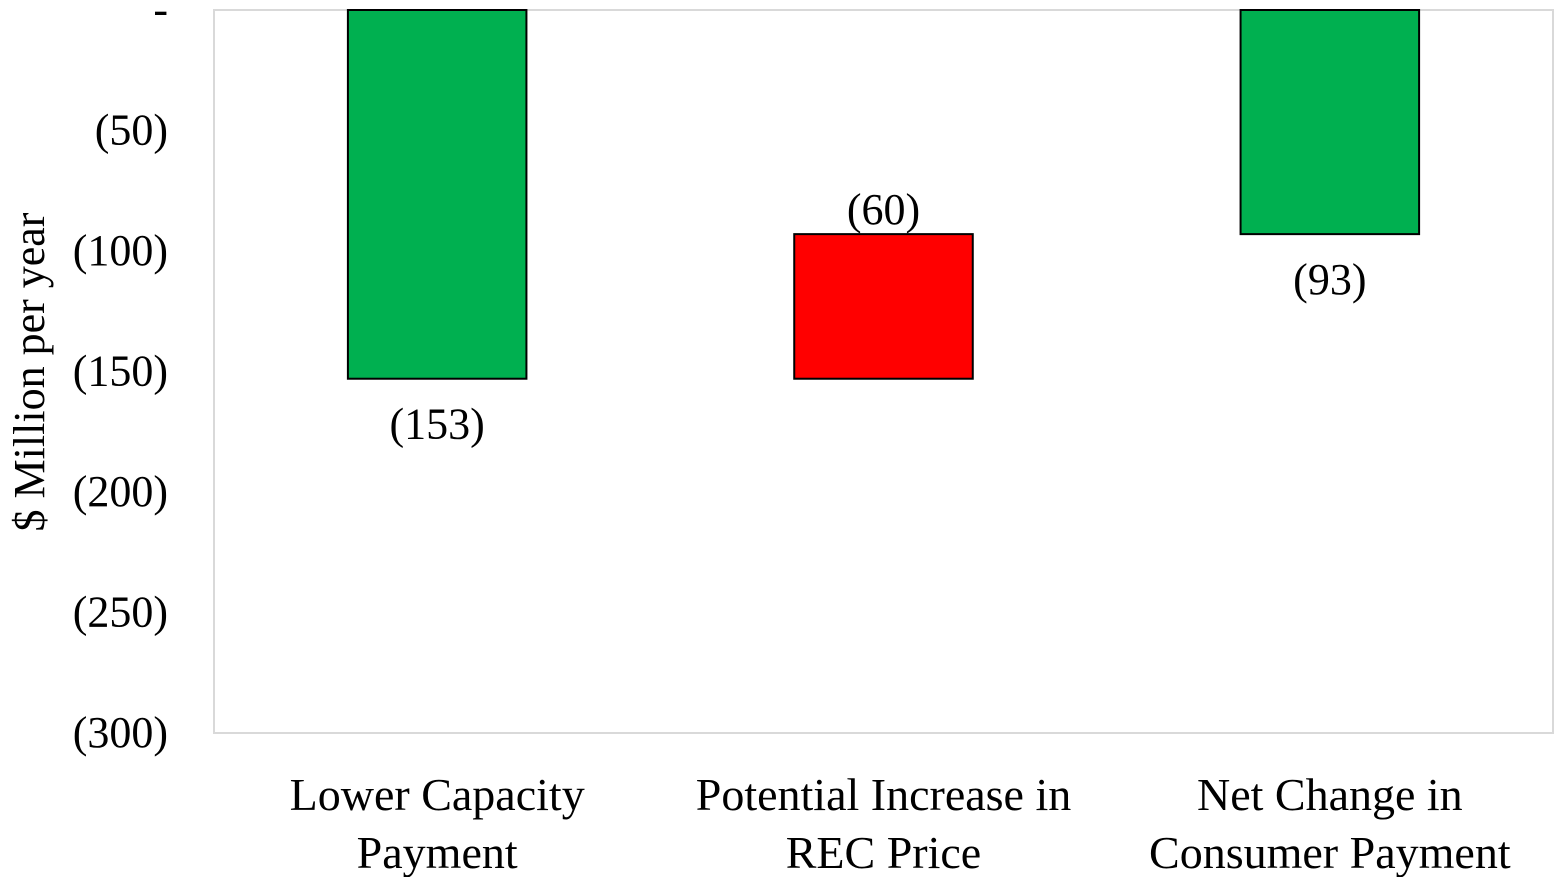 The height and width of the screenshot is (877, 1559). What do you see at coordinates (883, 852) in the screenshot?
I see `category-label: REC Price` at bounding box center [883, 852].